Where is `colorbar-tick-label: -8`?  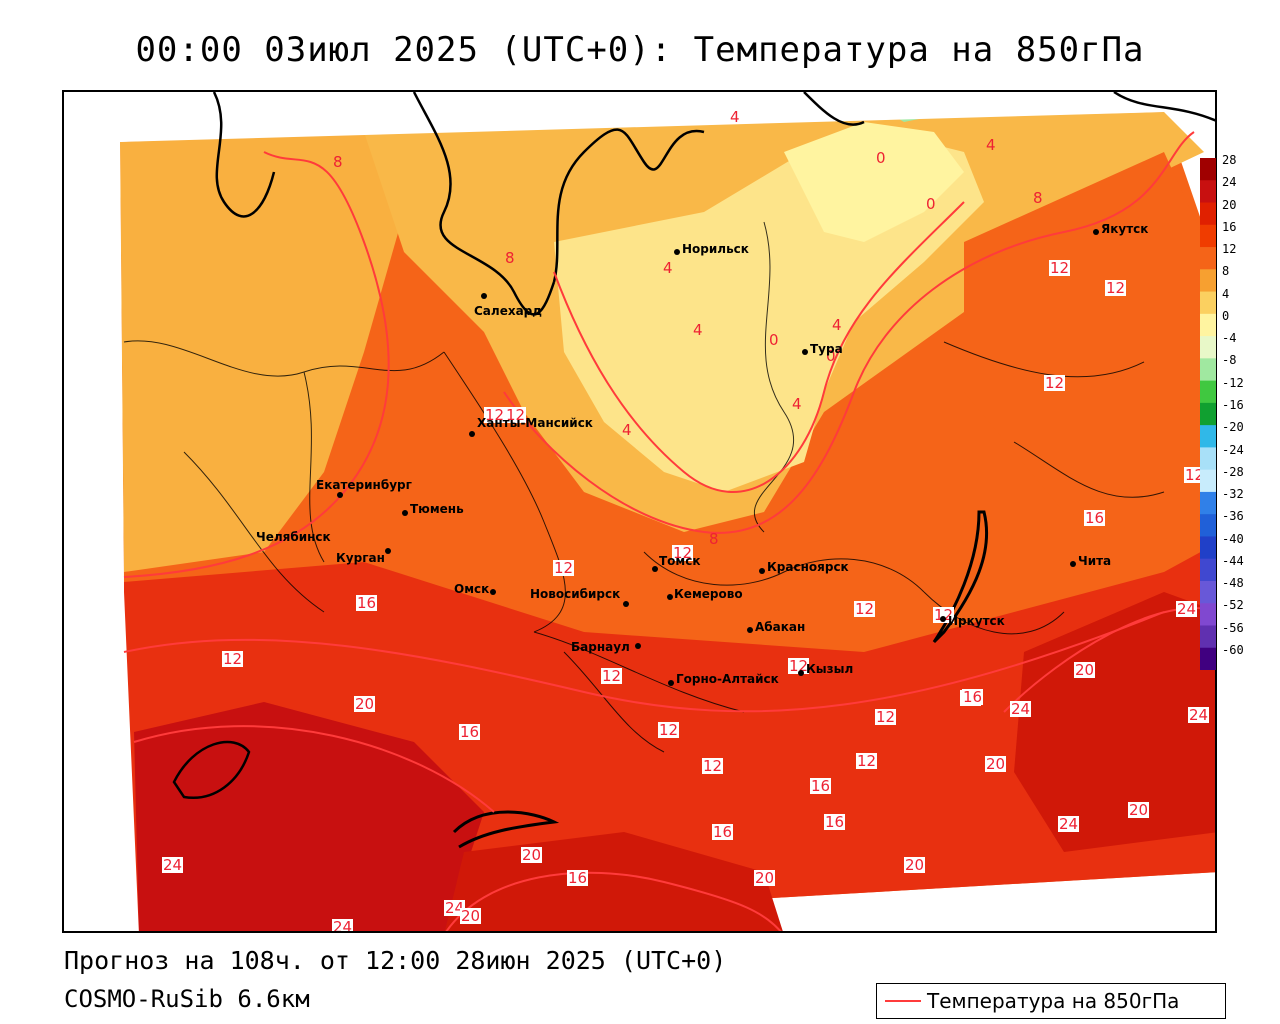
colorbar-tick-label: -8 is located at coordinates (1229, 360).